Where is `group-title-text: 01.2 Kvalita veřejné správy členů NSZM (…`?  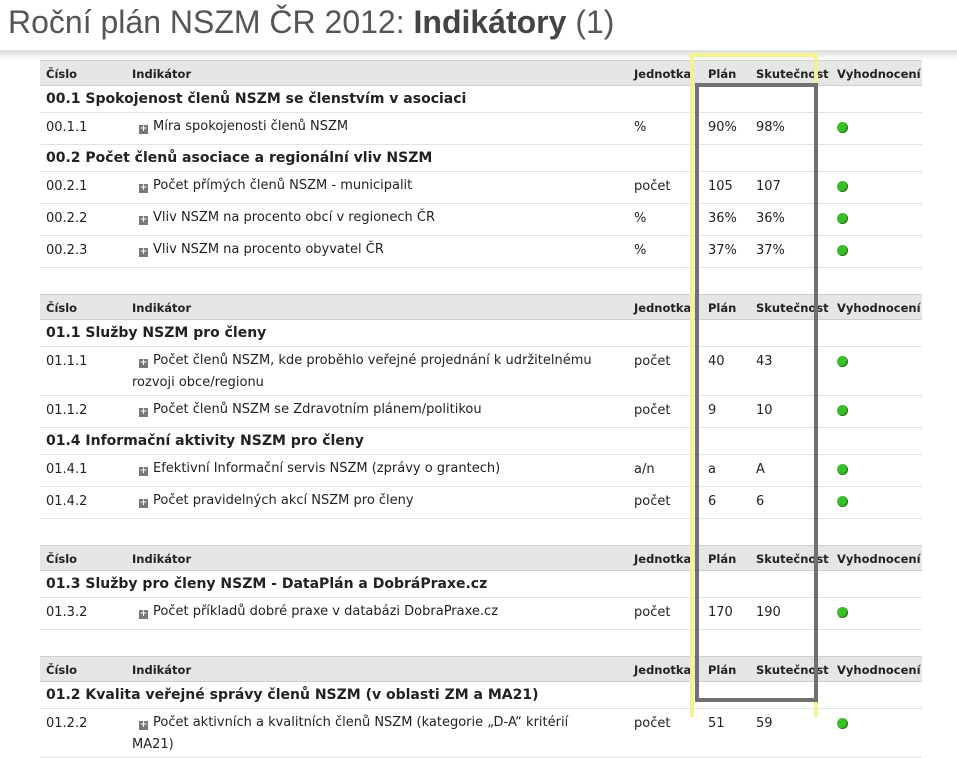 group-title-text: 01.2 Kvalita veřejné správy členů NSZM (… is located at coordinates (292, 695).